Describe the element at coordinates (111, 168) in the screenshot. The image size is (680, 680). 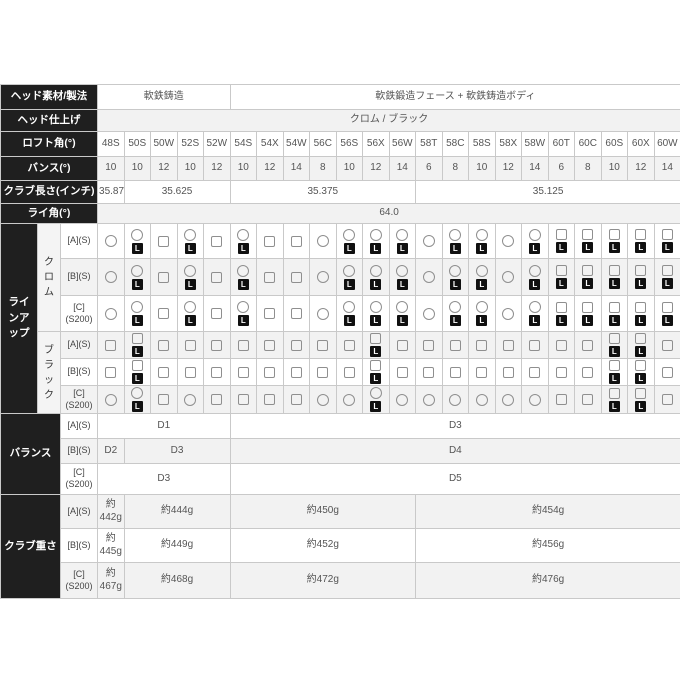
I see `bounce-value-cell: 10` at that location.